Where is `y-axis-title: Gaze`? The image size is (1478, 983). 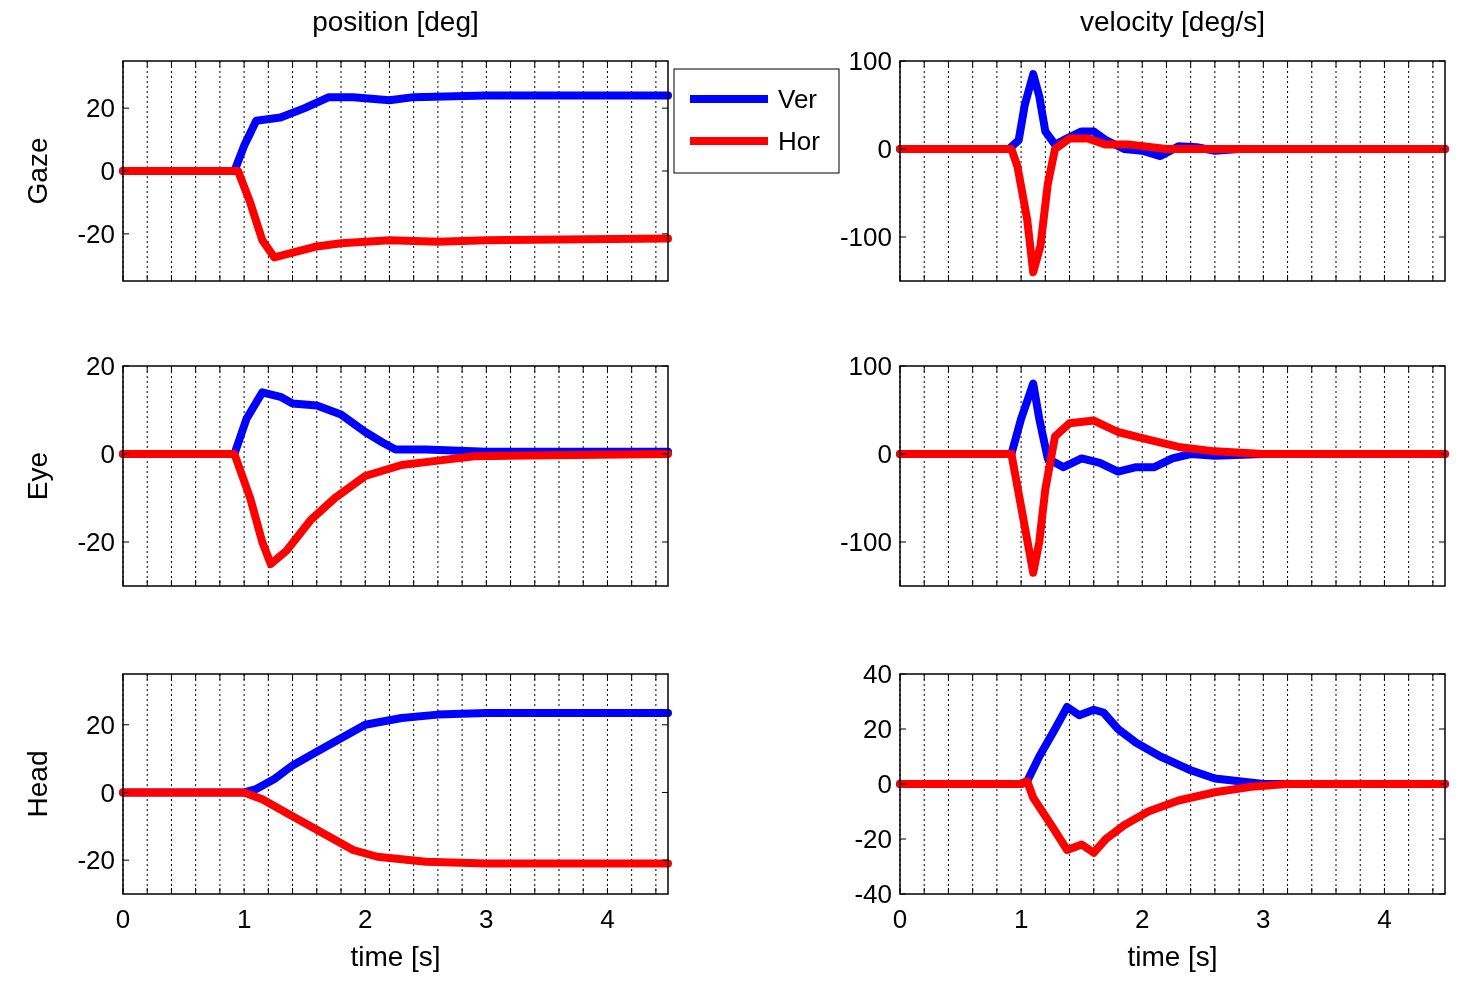
y-axis-title: Gaze is located at coordinates (37, 171).